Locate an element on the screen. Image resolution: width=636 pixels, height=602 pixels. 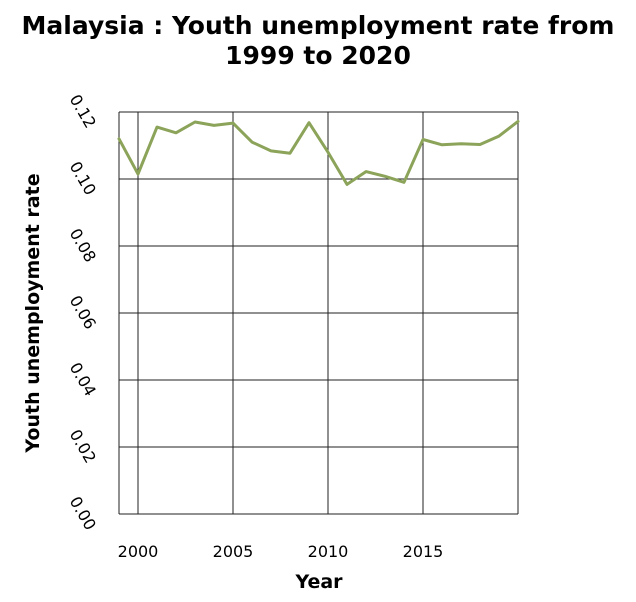
chart-title-line-1: Malaysia : Youth unemployment rate from is located at coordinates (318, 25).